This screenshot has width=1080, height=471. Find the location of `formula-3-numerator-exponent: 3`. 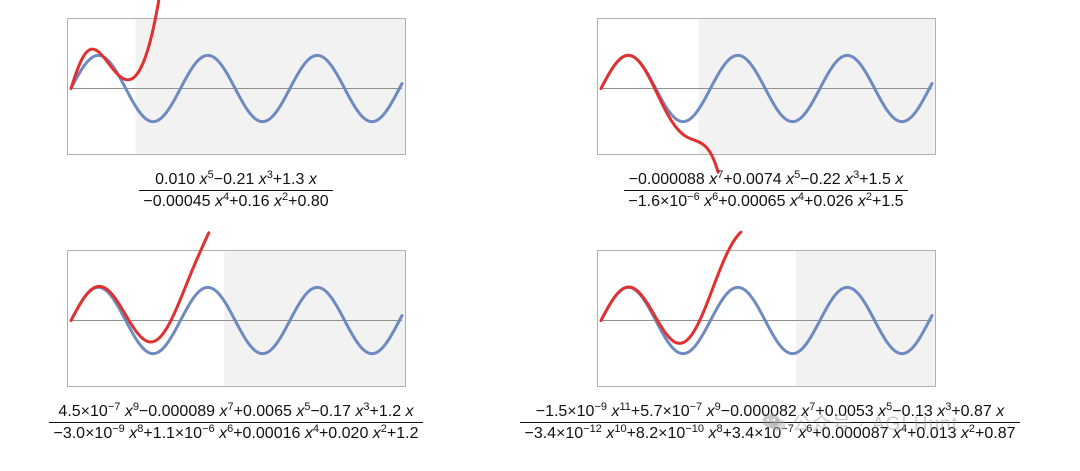

formula-3-numerator-exponent: 3 is located at coordinates (366, 407).